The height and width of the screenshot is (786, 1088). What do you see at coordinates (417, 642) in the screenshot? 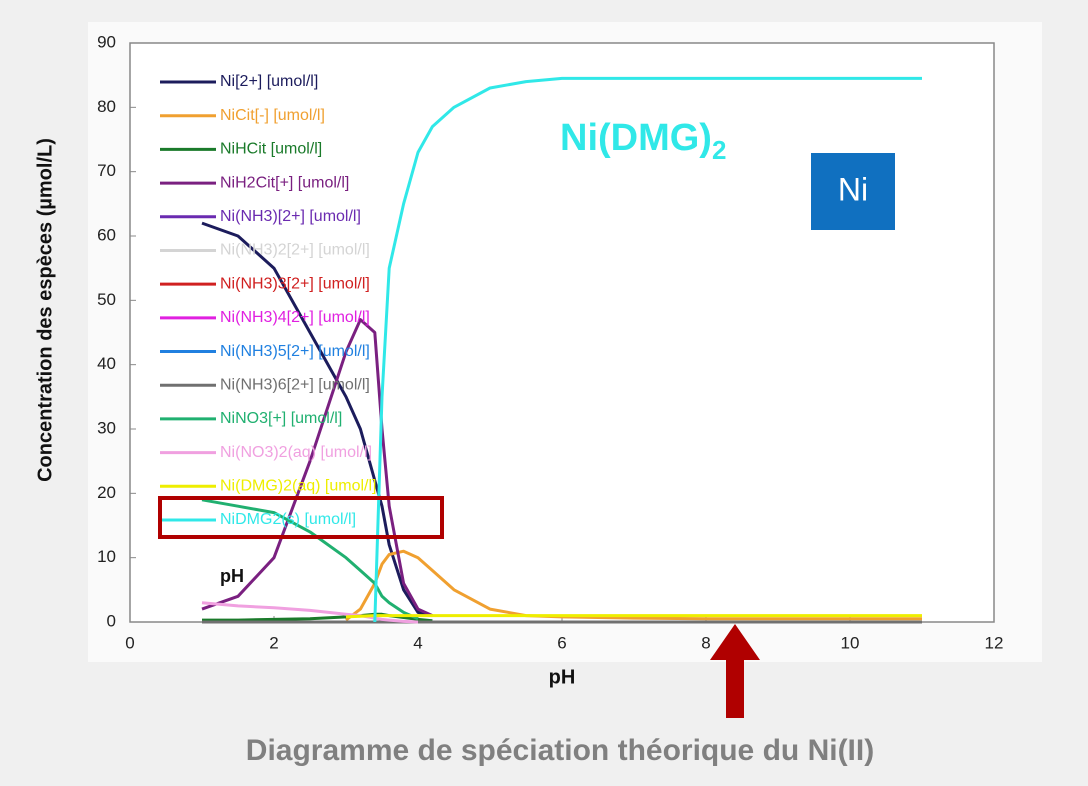
I see `x-tick-label: 4` at bounding box center [417, 642].